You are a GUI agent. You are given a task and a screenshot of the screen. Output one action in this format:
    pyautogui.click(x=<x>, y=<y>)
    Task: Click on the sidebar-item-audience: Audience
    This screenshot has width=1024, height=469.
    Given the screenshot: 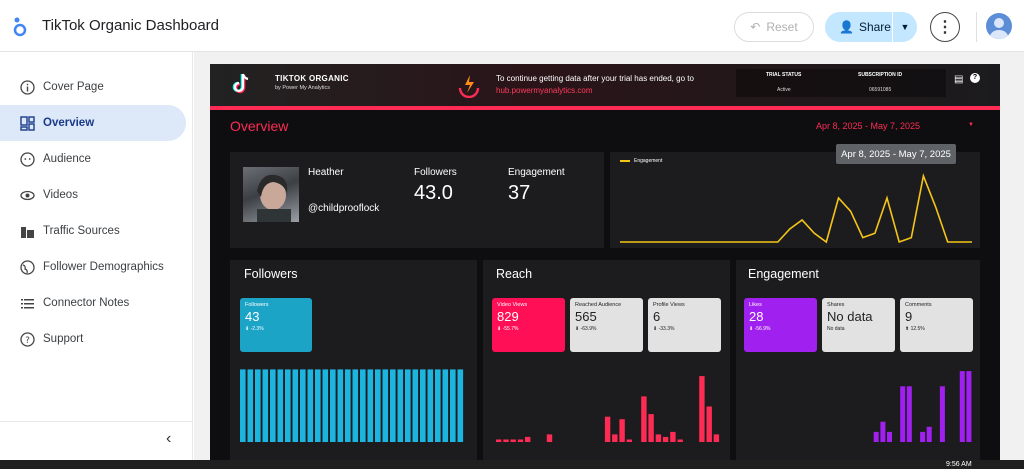 What is the action you would take?
    pyautogui.click(x=93, y=159)
    